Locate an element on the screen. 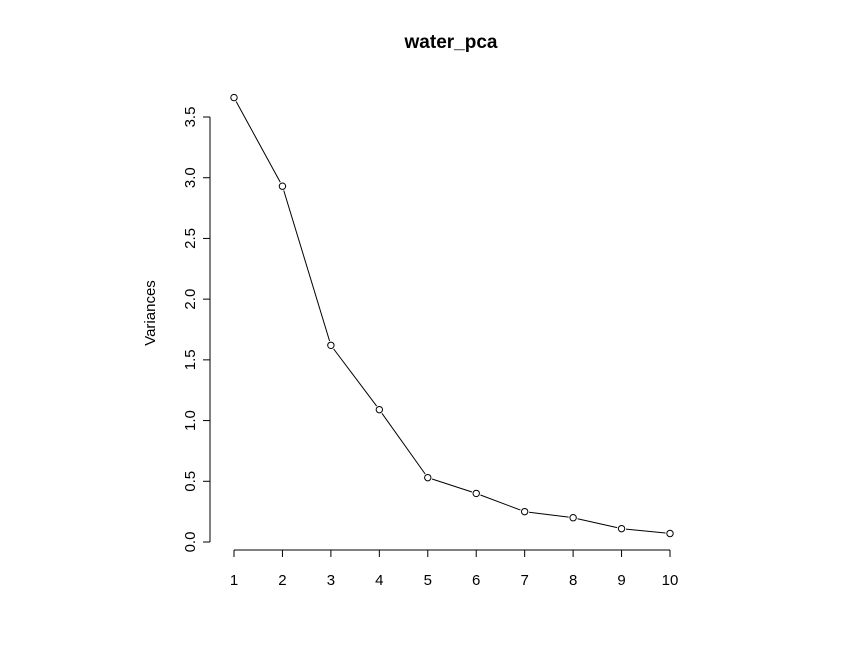 The width and height of the screenshot is (866, 649). y-tick-label: 2.0 is located at coordinates (190, 299).